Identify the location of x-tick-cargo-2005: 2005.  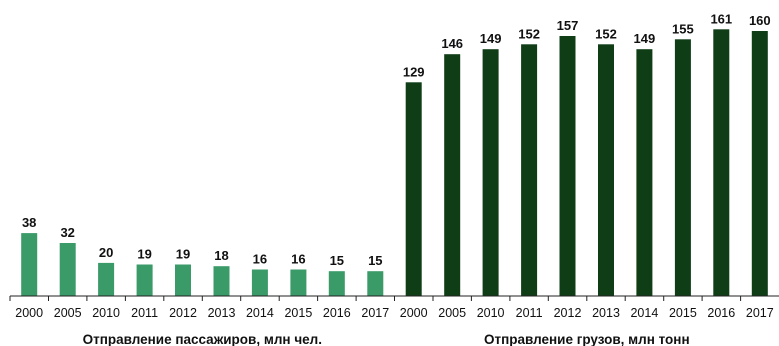
(452, 313).